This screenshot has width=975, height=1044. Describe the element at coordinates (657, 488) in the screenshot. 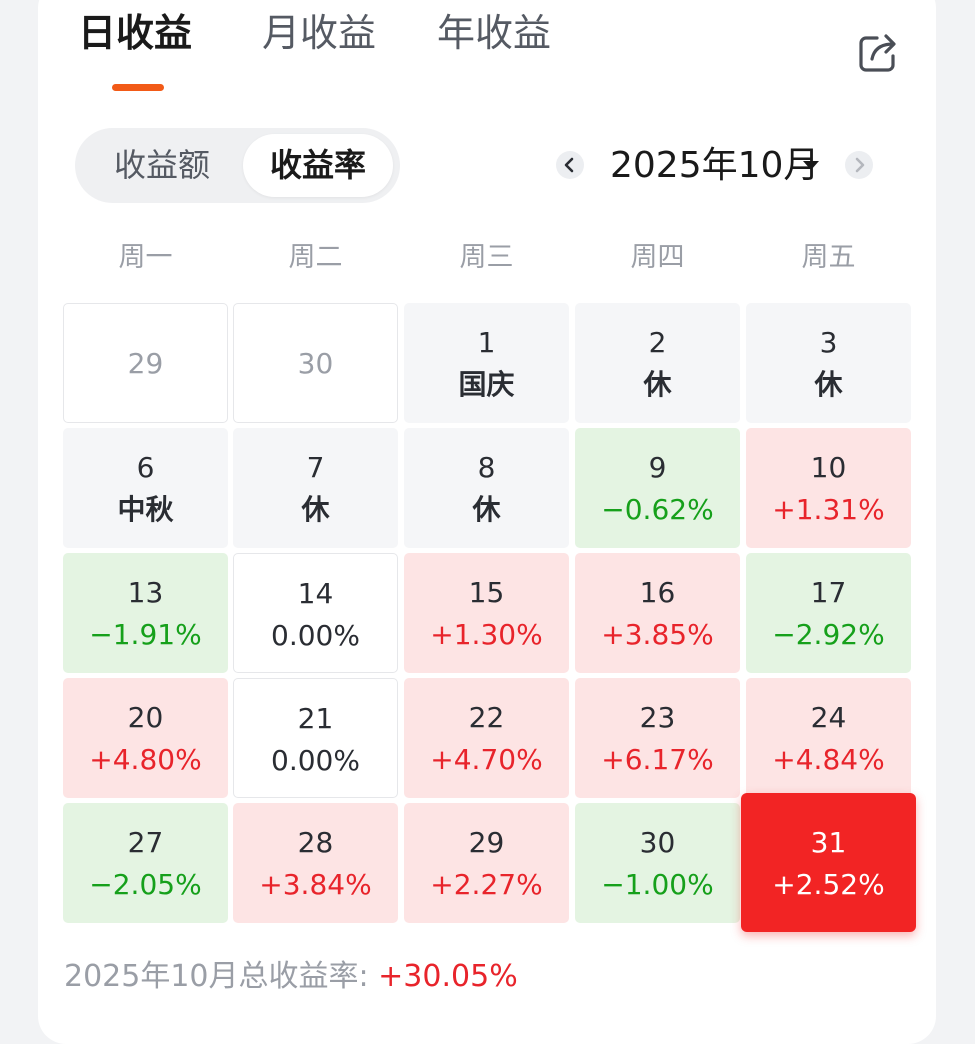

I see `calendar-day-cell: 9 −0.62%` at that location.